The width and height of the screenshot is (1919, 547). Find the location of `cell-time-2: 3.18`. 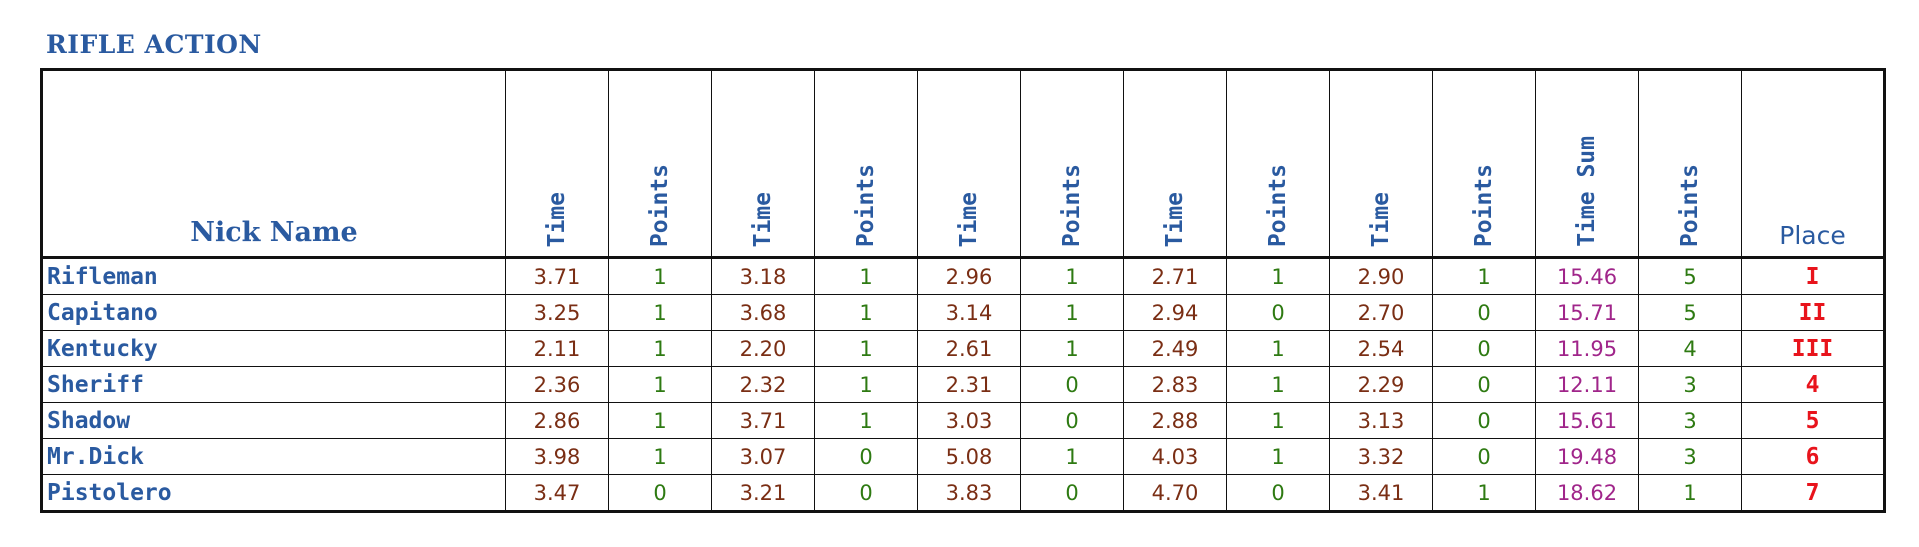

cell-time-2: 3.18 is located at coordinates (763, 276).